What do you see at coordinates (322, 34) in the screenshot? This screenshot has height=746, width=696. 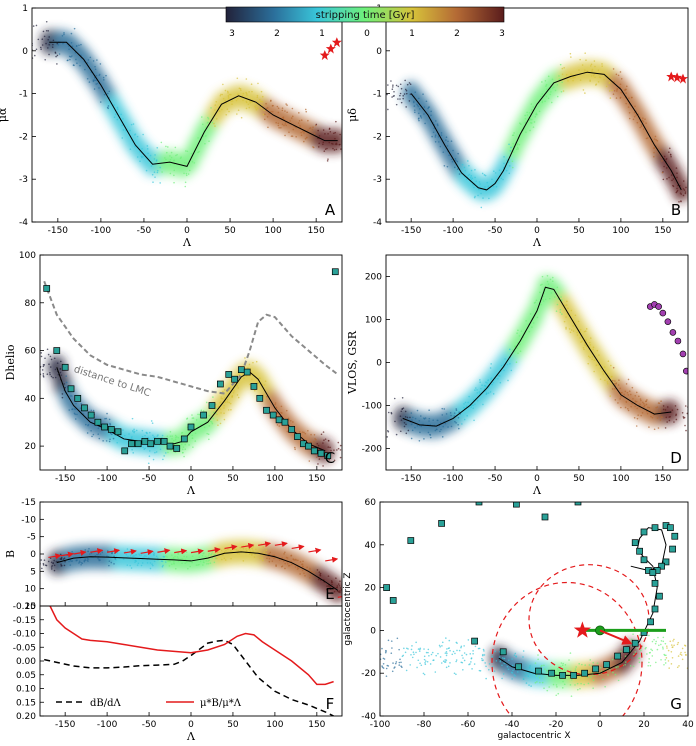 I see `colorbar-tick-label: 1` at bounding box center [322, 34].